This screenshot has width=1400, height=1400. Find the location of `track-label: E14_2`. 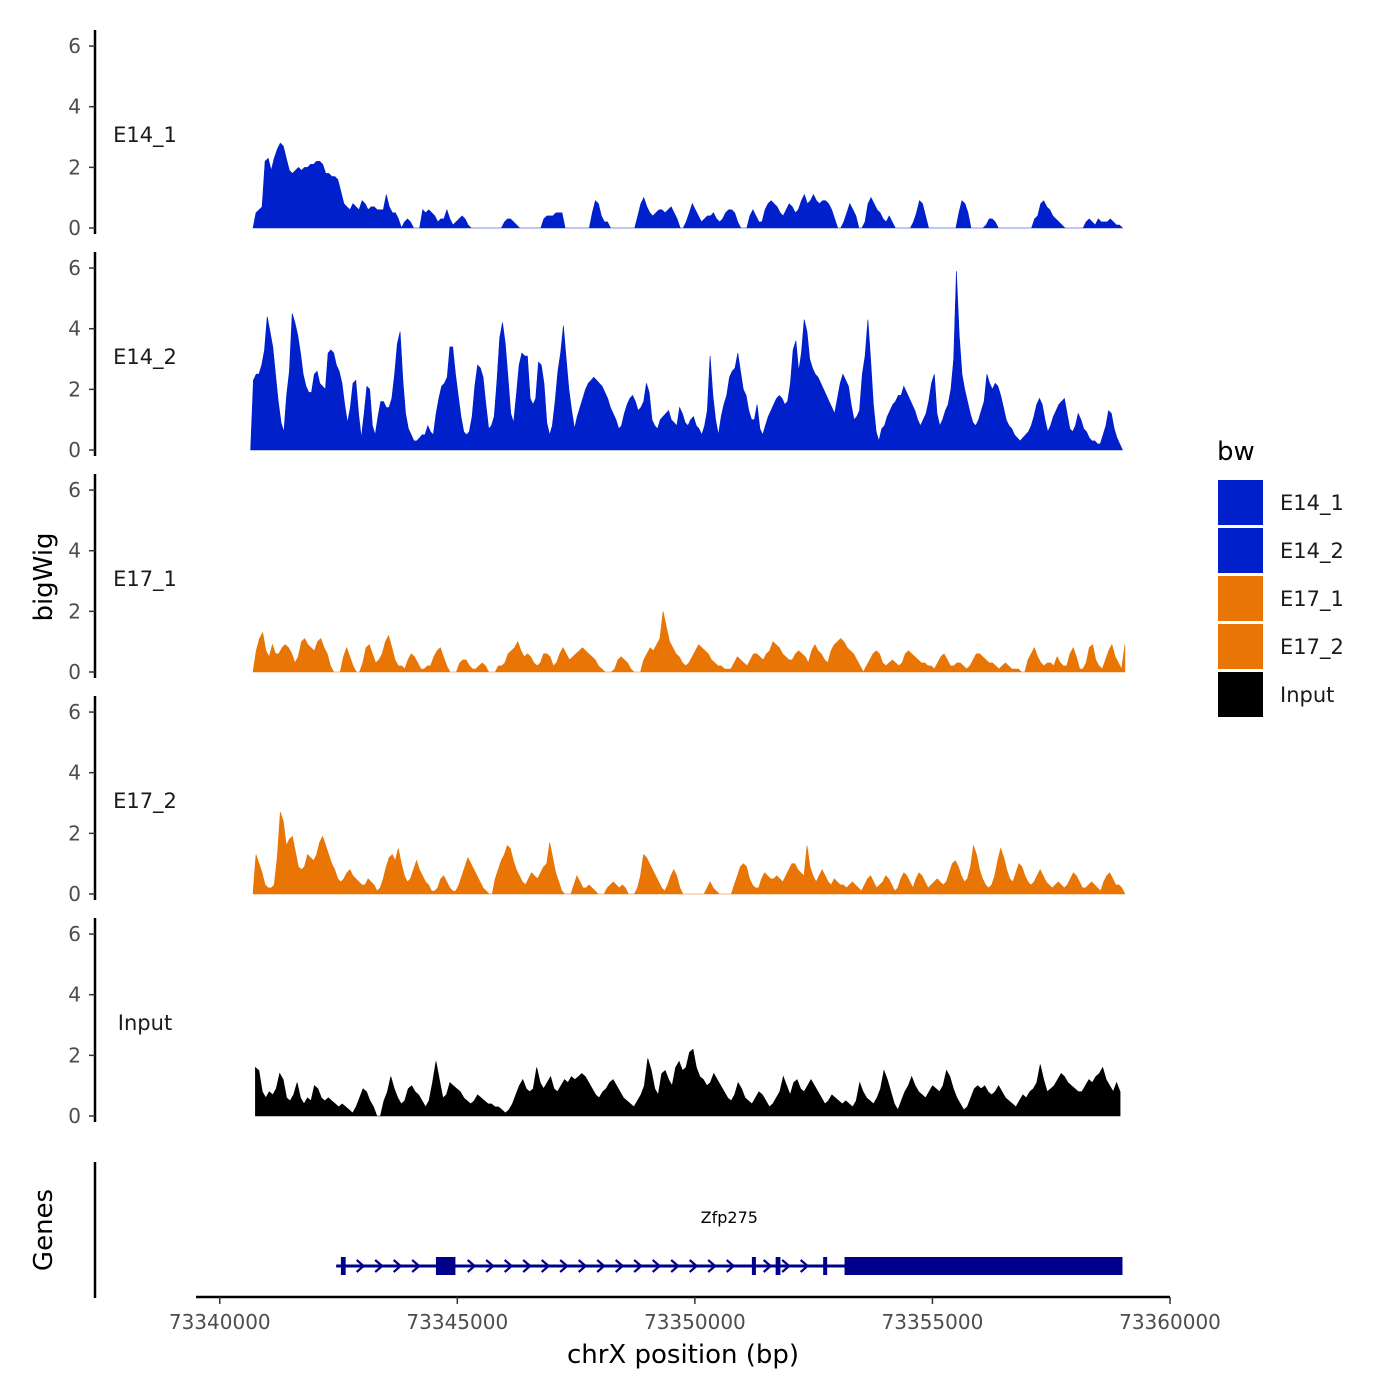

track-label: E14_2 is located at coordinates (145, 357).